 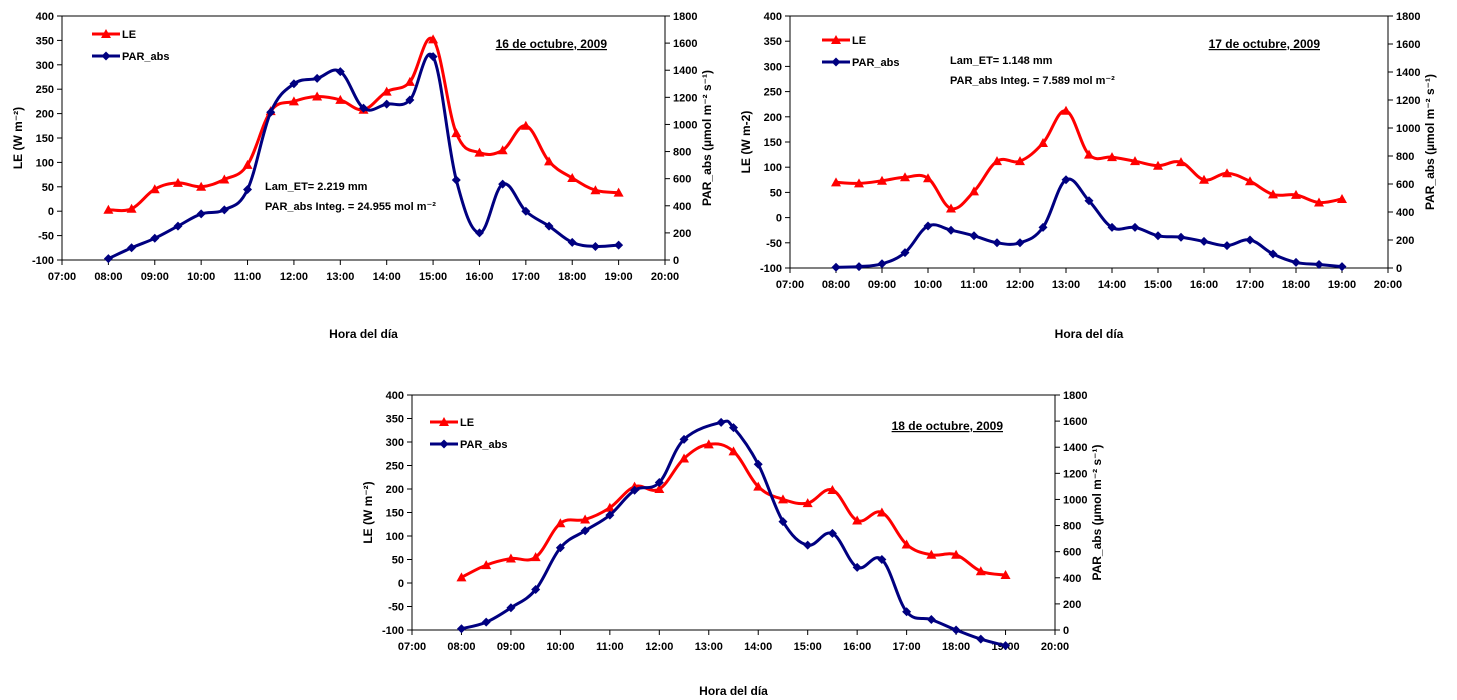 I want to click on x-tick-label: 14:00, so click(x=758, y=647).